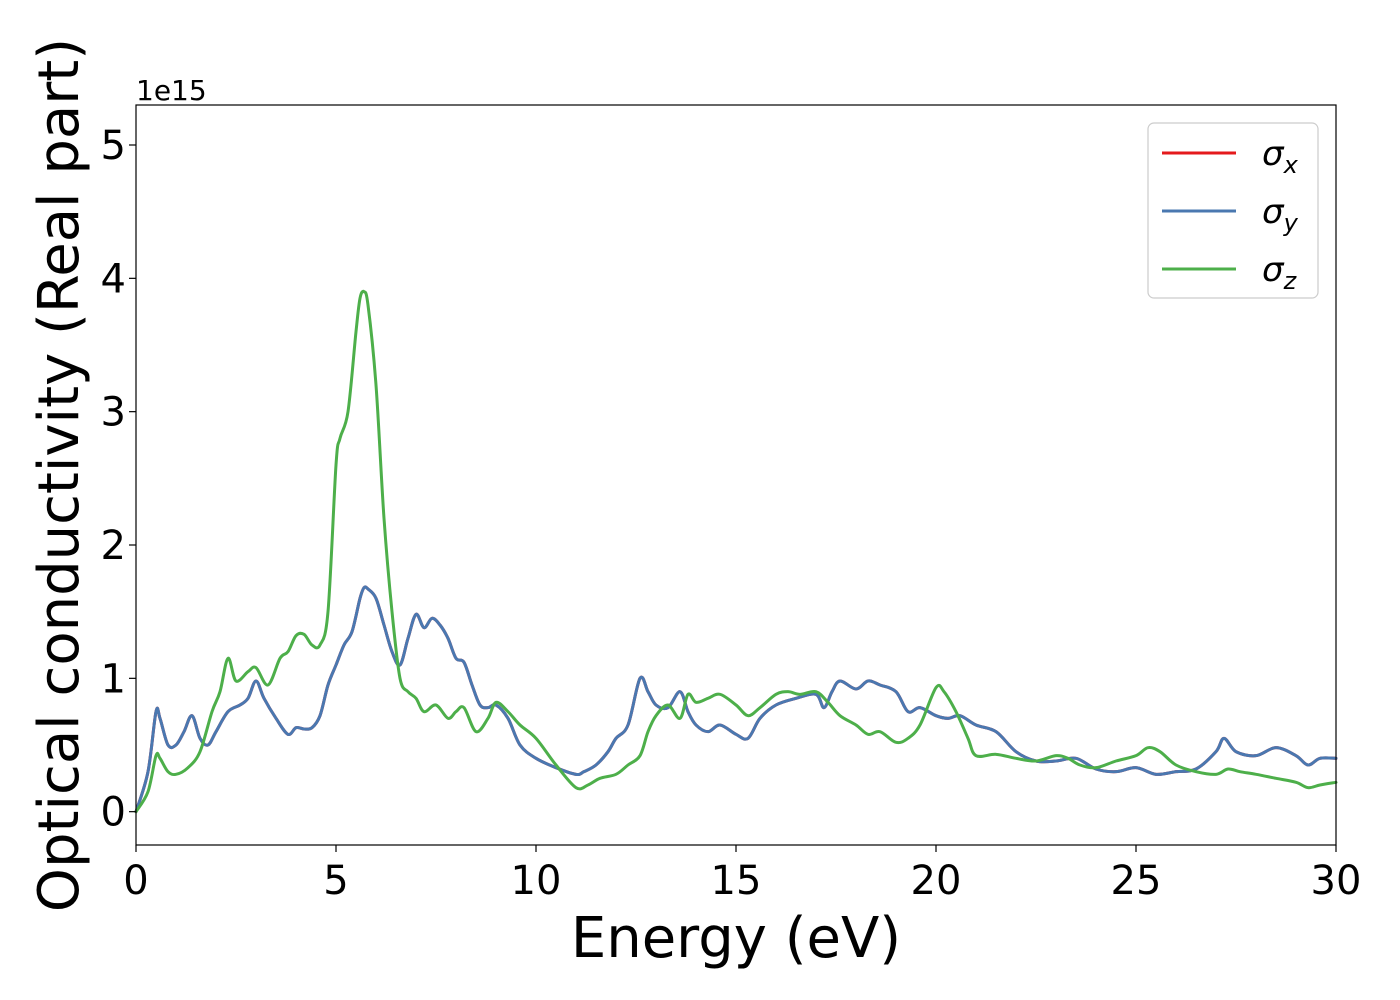 This screenshot has width=1400, height=1000. I want to click on x-tick-label: 20, so click(936, 881).